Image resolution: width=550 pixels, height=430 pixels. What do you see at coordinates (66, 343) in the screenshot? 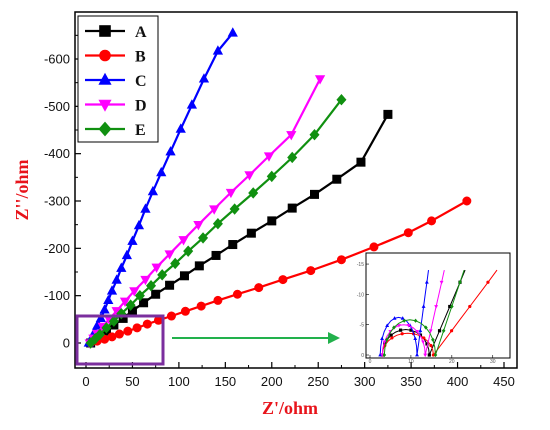
I see `y-tick-label: 0` at bounding box center [66, 343].